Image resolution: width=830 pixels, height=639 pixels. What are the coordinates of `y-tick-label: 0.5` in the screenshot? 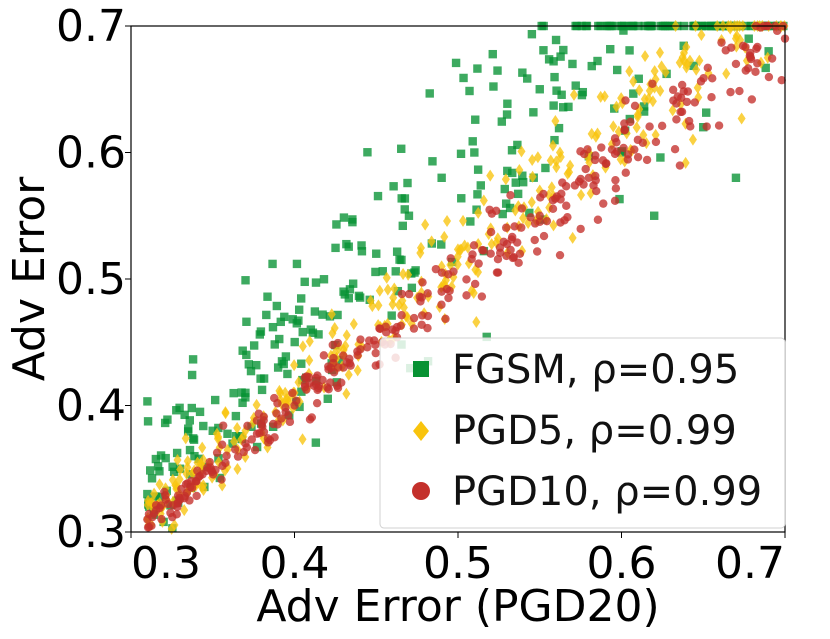 It's located at (91, 279).